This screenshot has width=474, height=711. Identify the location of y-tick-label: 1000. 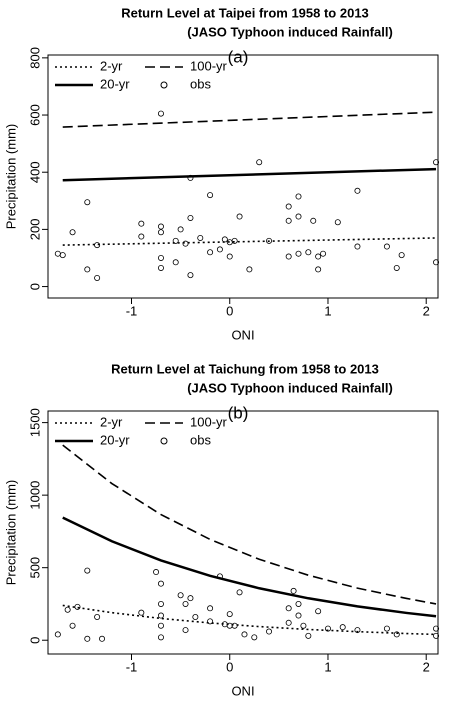
(34, 495).